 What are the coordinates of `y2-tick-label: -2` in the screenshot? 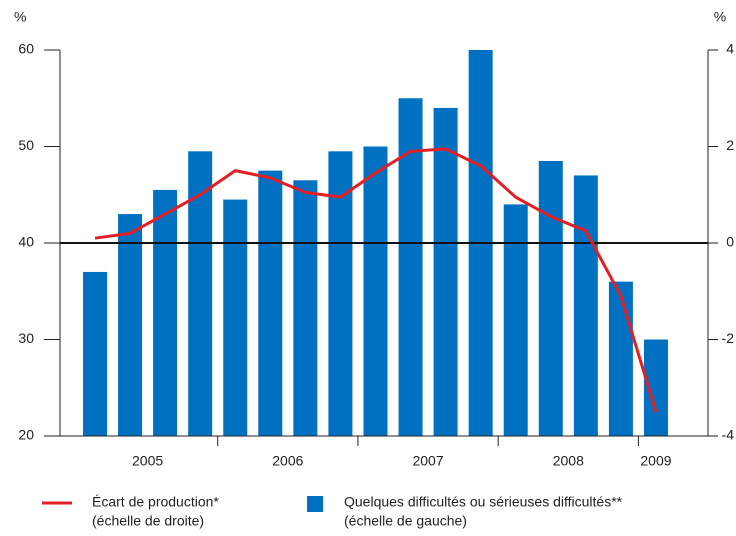 It's located at (728, 338).